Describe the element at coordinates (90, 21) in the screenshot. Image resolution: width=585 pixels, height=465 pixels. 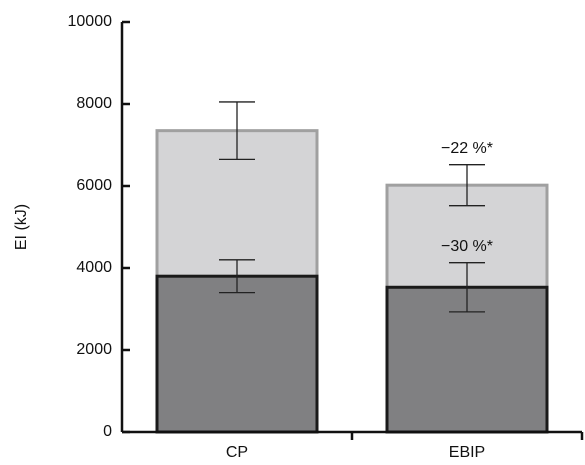
I see `y-tick-label: 10000` at that location.